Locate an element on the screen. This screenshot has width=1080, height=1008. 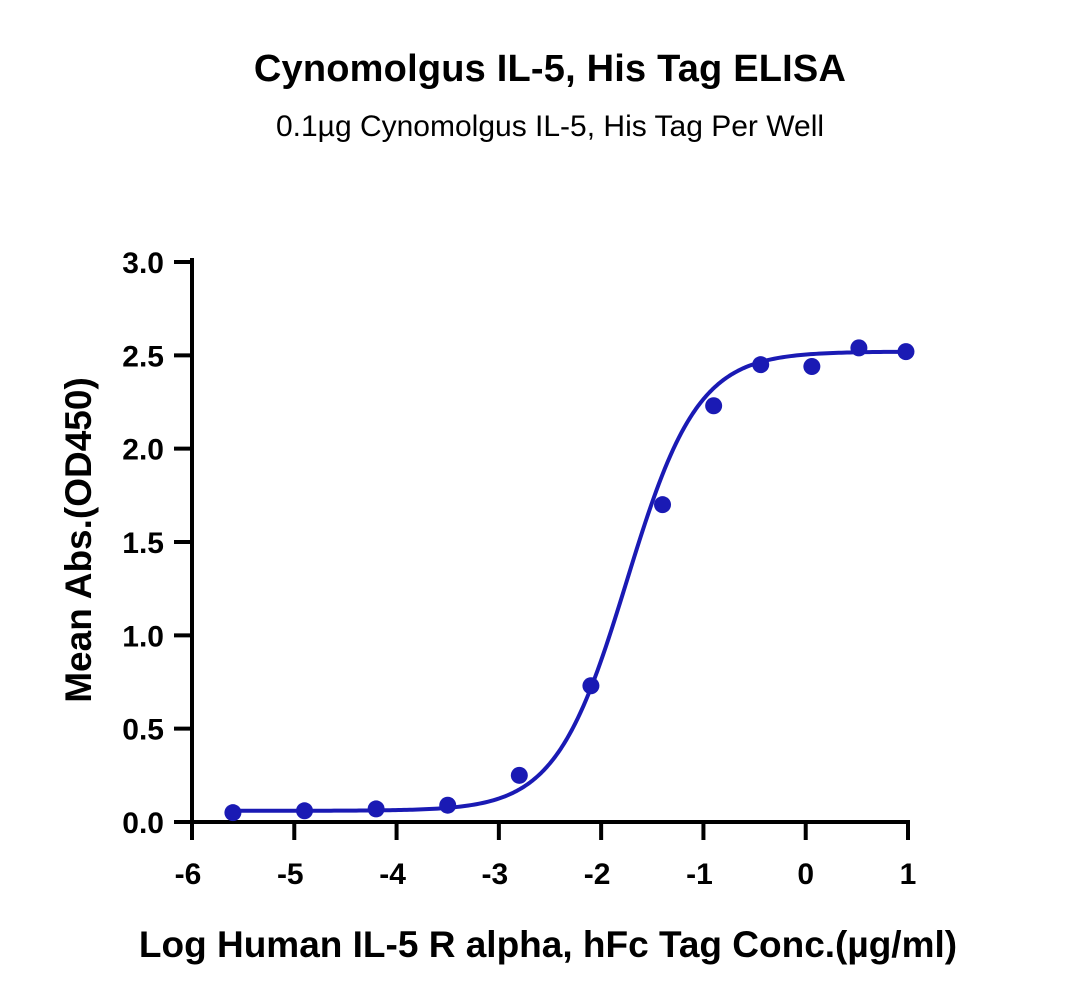
x-tick-label: -3 is located at coordinates (495, 874).